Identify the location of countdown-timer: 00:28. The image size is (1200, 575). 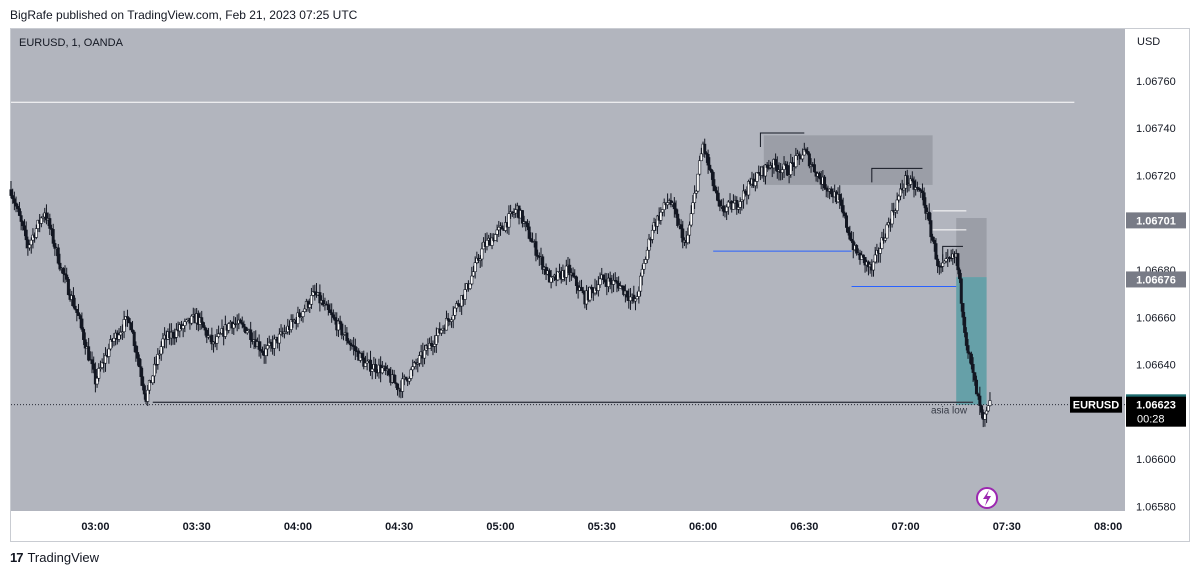
(1151, 420).